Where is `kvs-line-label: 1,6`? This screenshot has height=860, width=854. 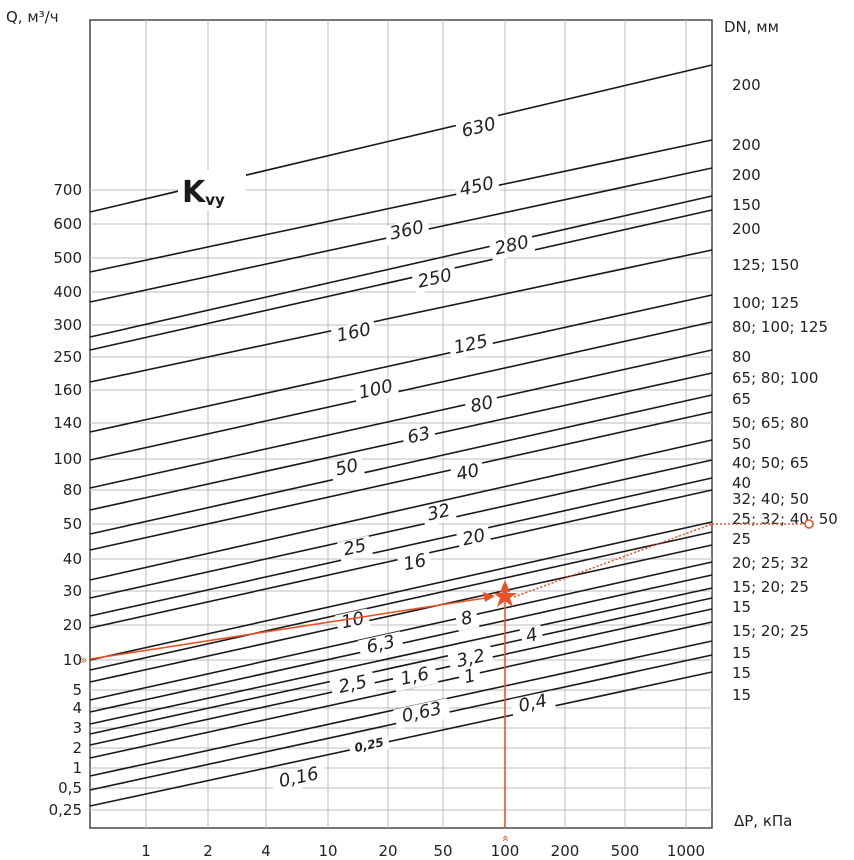 kvs-line-label: 1,6 is located at coordinates (415, 676).